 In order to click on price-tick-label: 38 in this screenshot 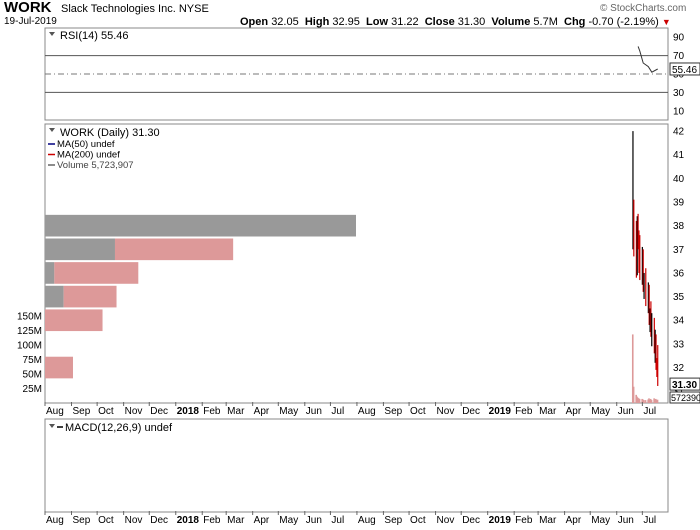, I will do `click(679, 226)`.